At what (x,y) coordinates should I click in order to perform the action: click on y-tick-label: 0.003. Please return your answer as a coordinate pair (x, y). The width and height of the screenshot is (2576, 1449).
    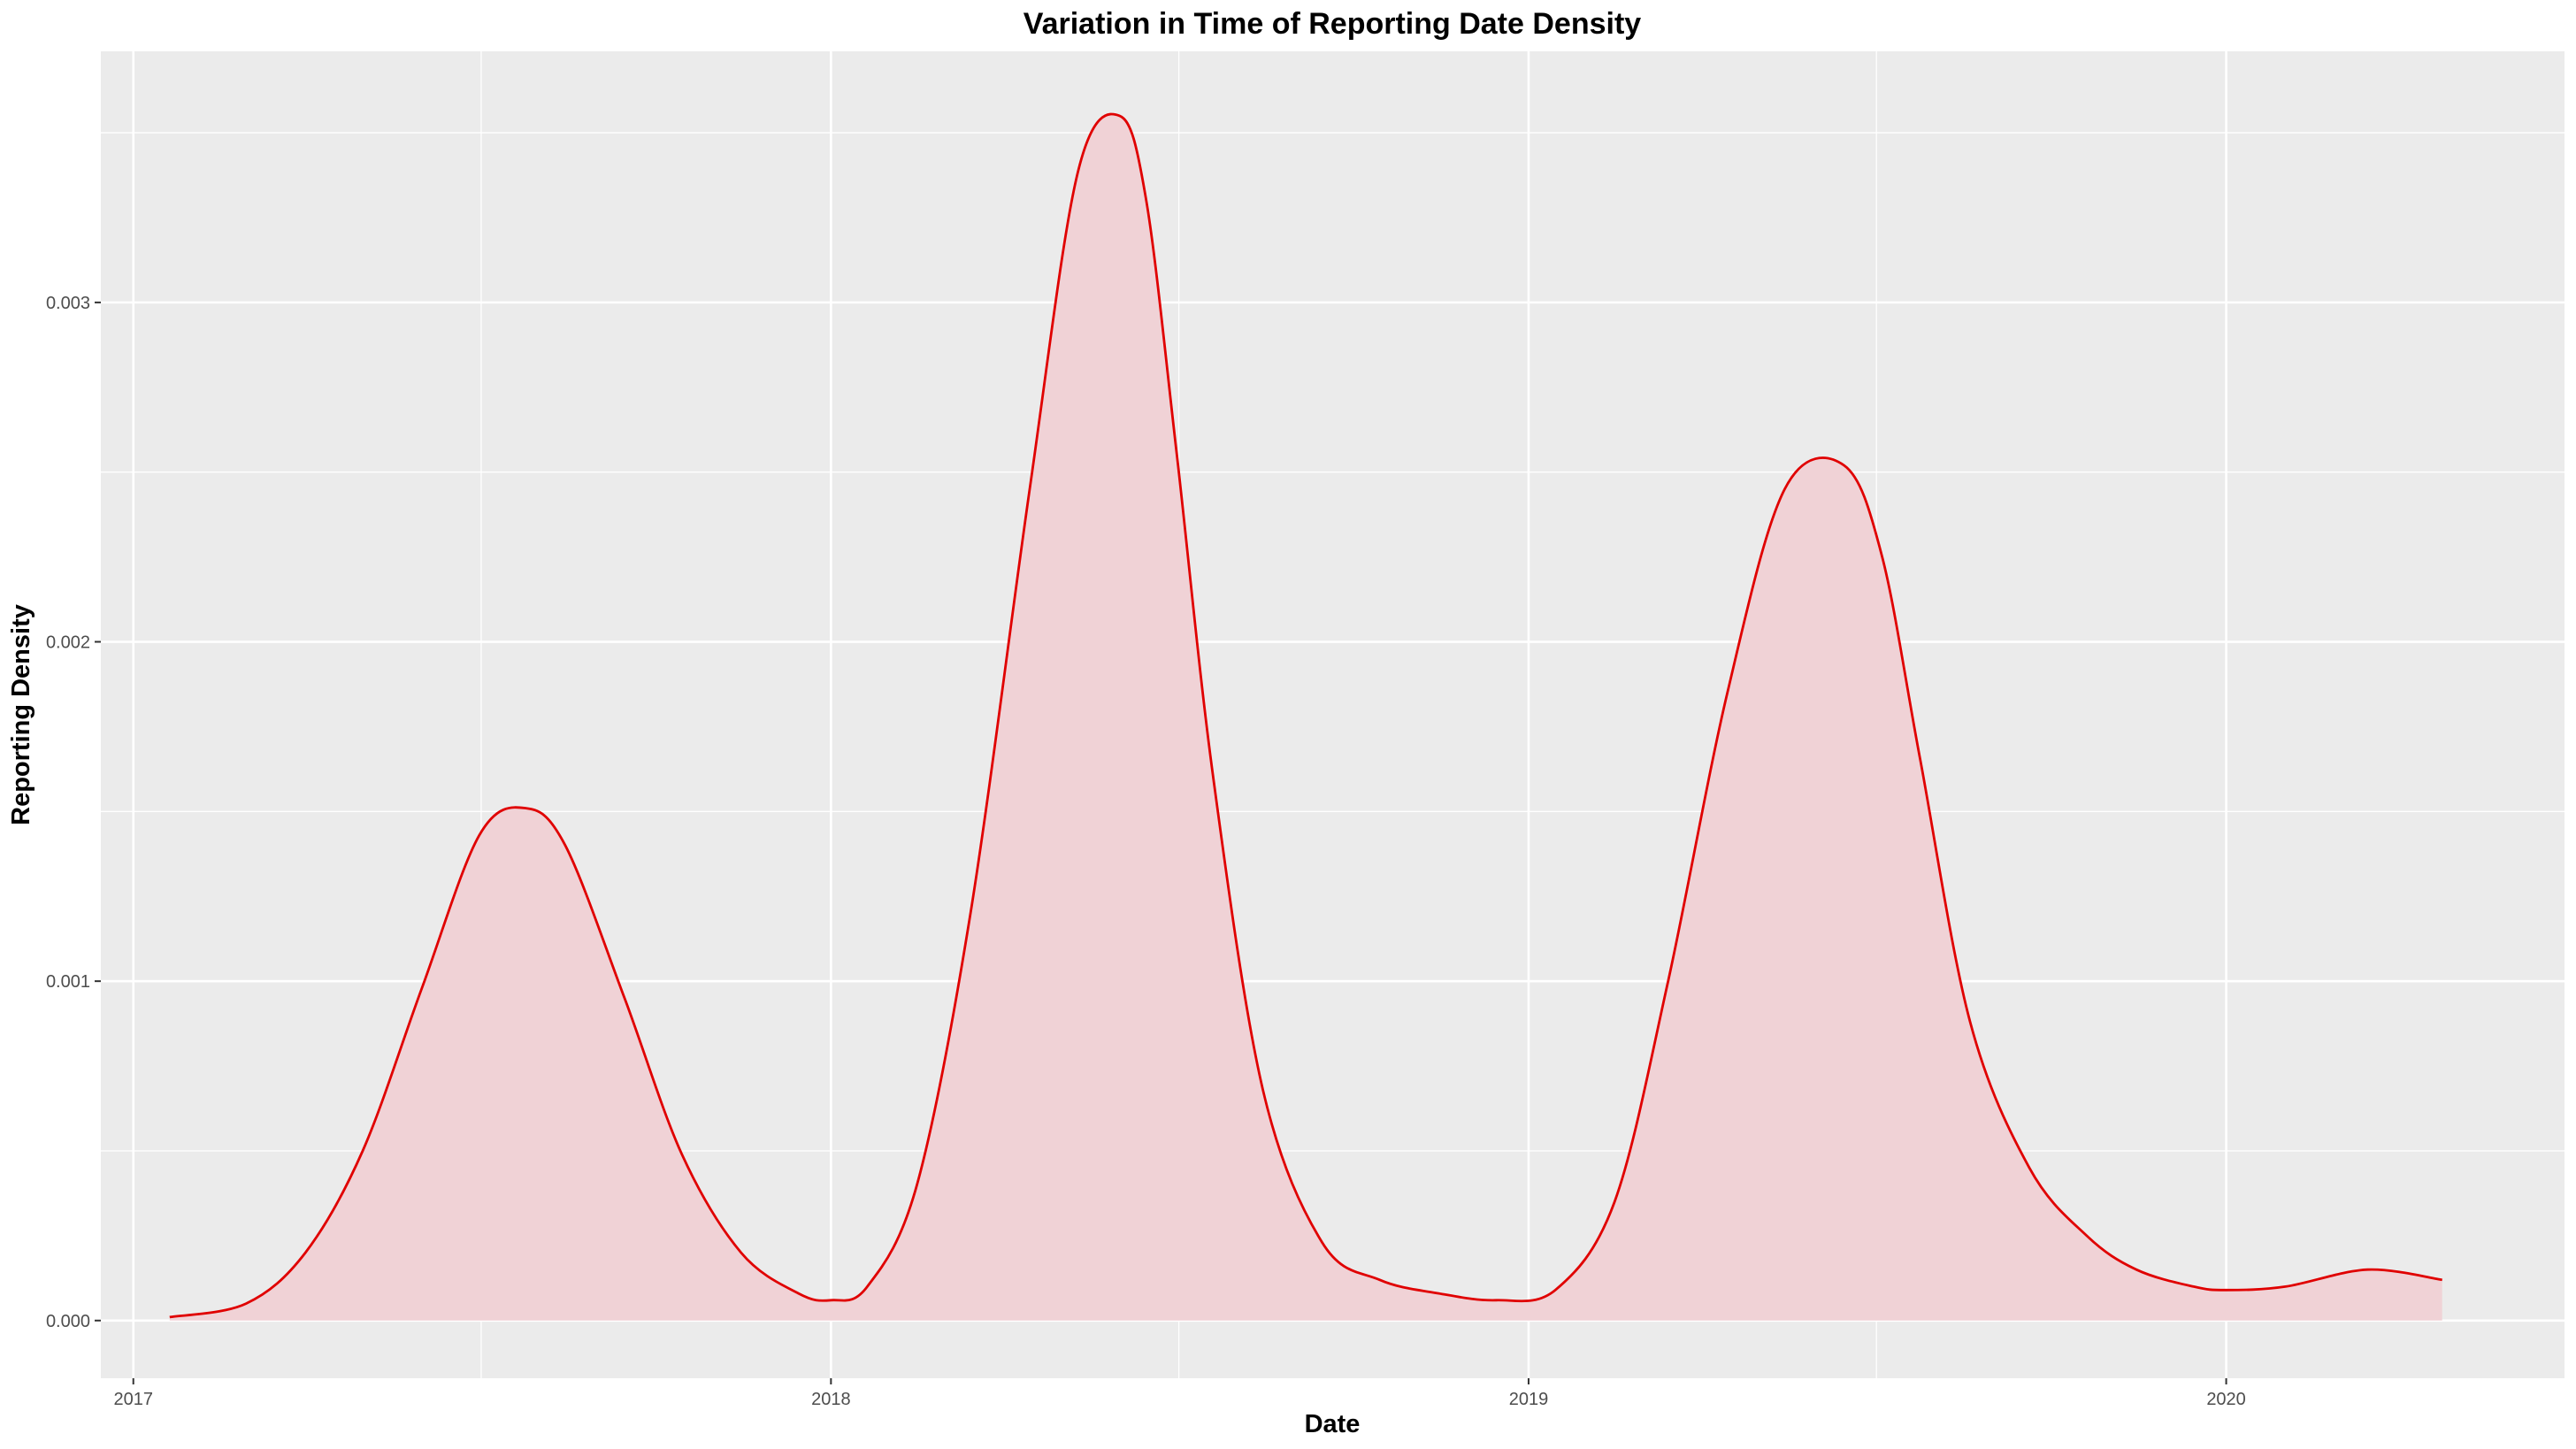
    Looking at the image, I should click on (68, 303).